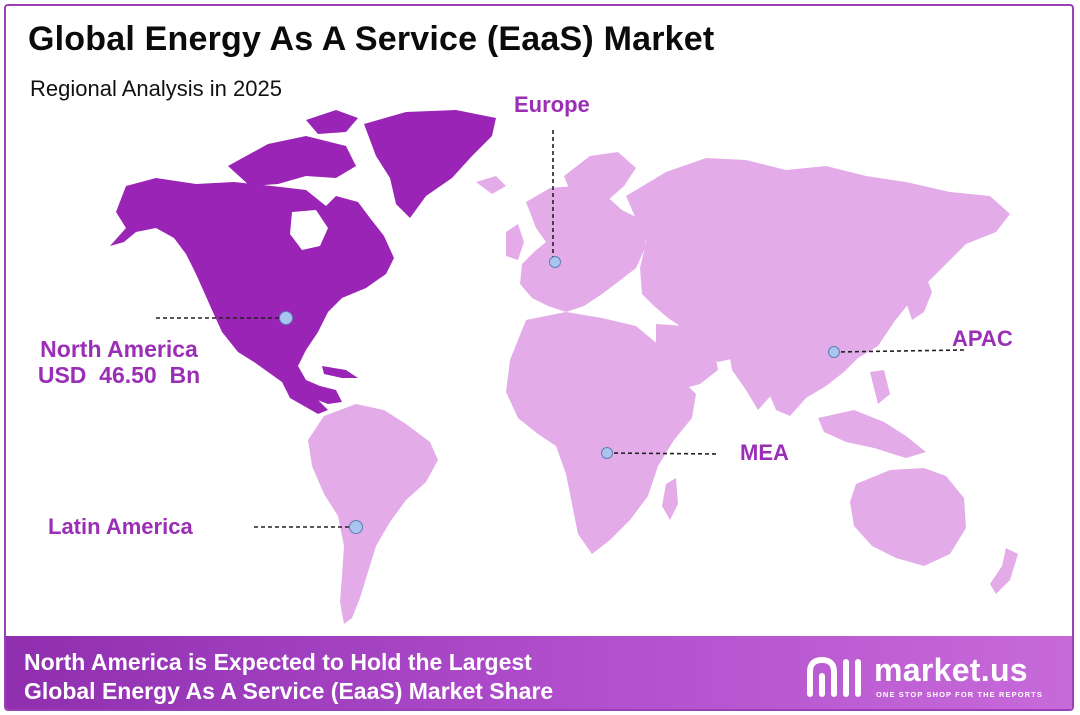  I want to click on scandinavia-shape, so click(600, 179).